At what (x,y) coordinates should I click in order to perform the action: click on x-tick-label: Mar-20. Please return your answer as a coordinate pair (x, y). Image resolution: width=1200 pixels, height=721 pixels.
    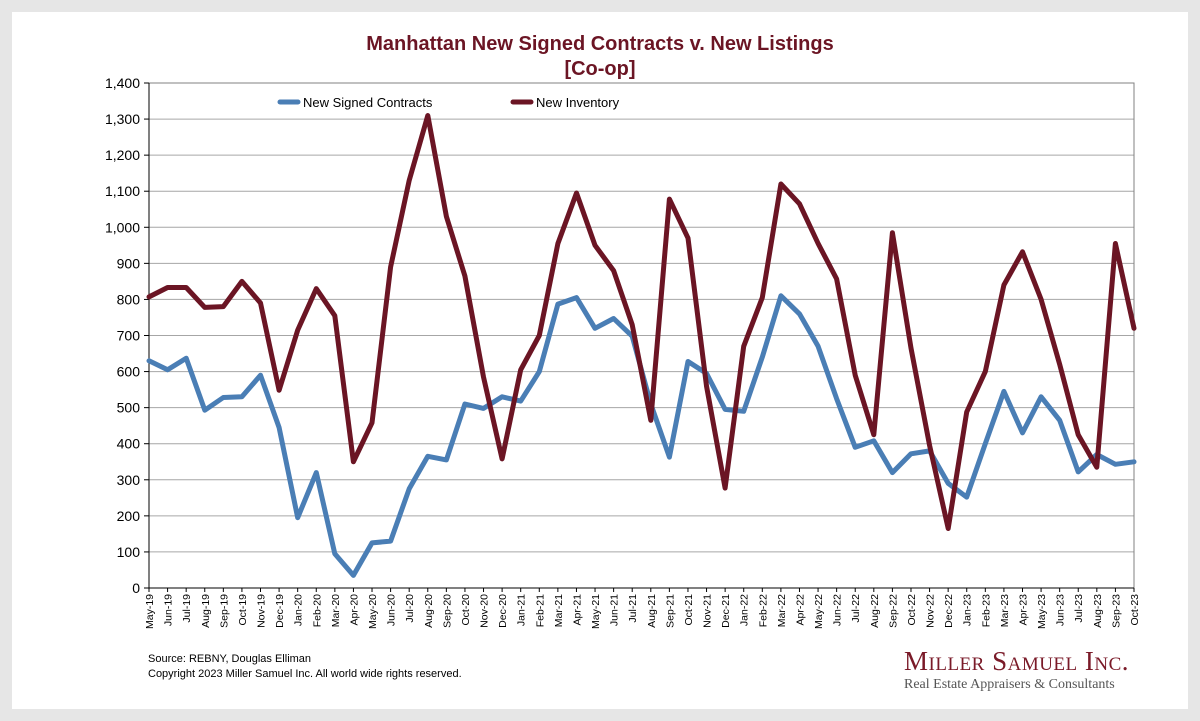
    Looking at the image, I should click on (336, 610).